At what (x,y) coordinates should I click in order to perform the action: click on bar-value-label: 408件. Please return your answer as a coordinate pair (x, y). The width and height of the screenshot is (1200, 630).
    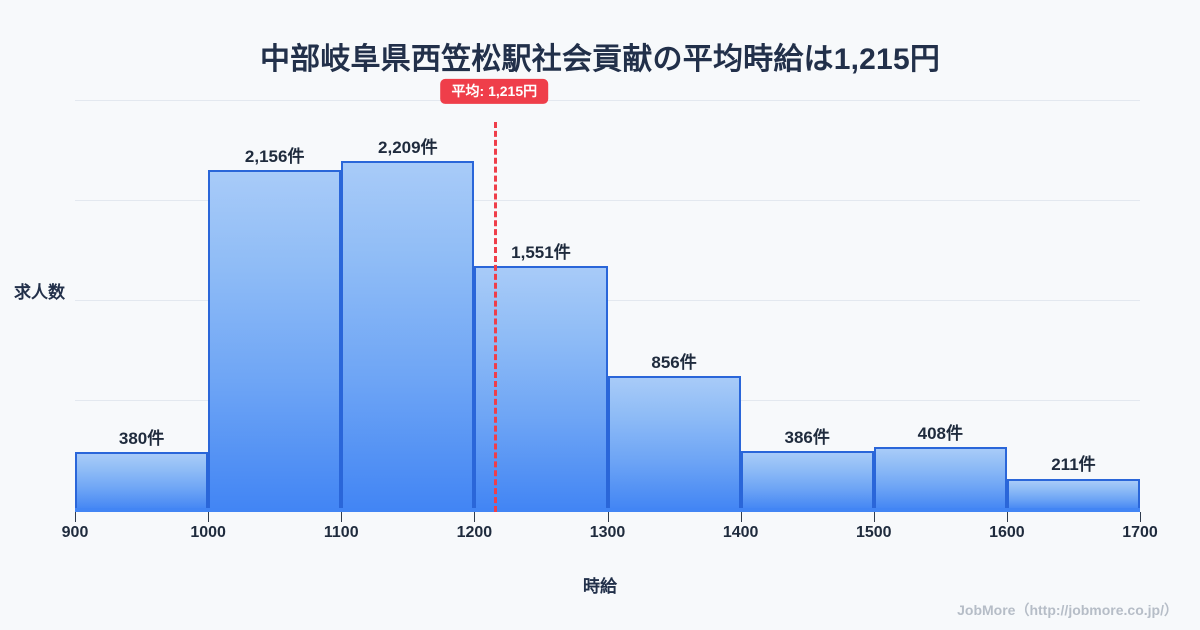
    Looking at the image, I should click on (940, 434).